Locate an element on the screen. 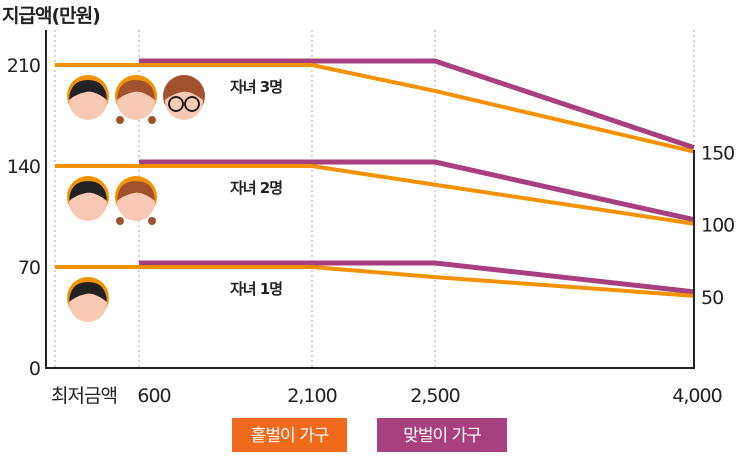 The height and width of the screenshot is (460, 740). right-value-label: 50 is located at coordinates (712, 298).